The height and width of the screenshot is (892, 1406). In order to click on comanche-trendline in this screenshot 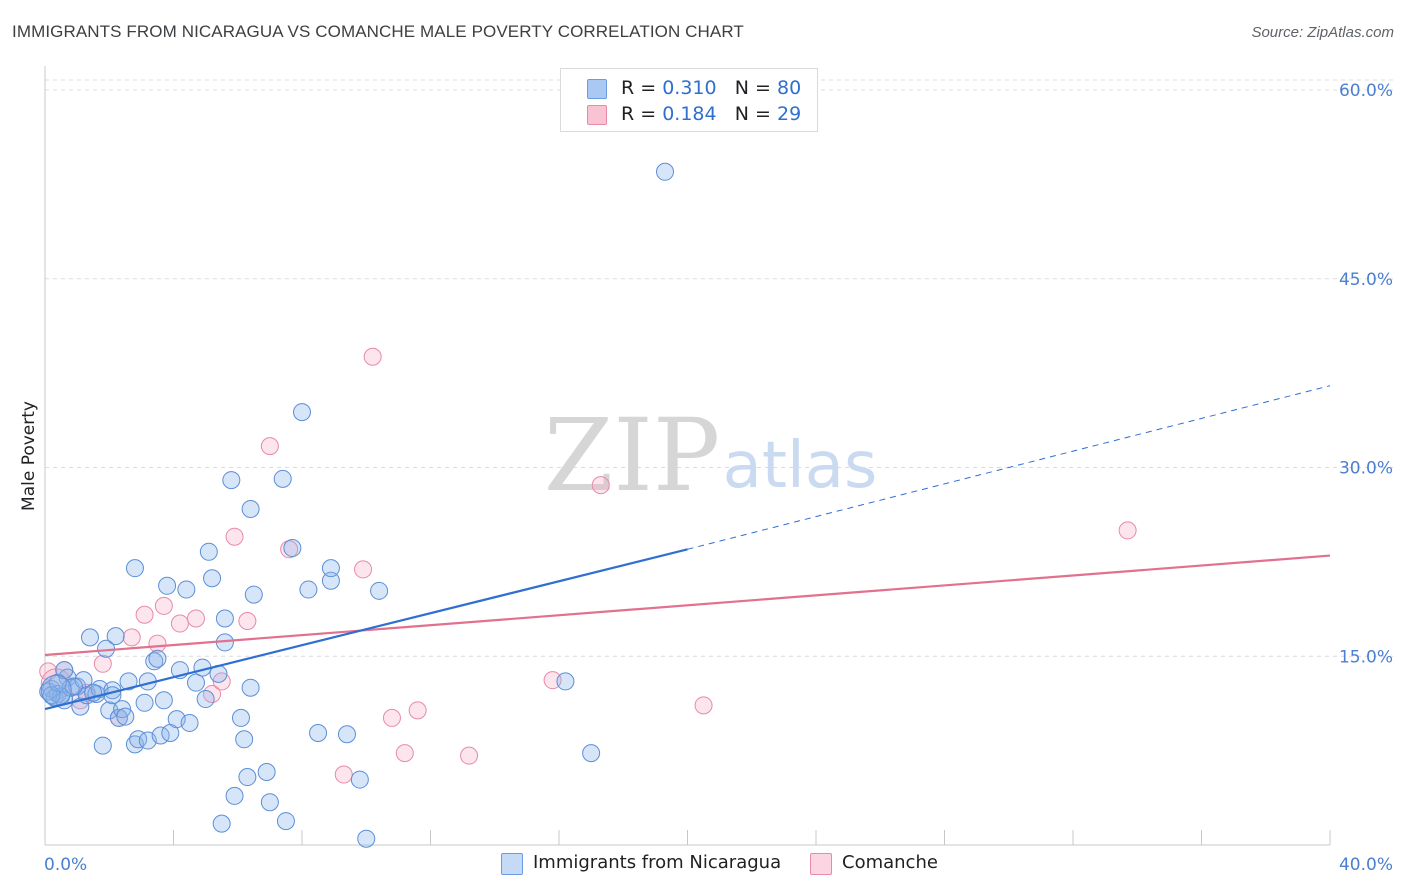, I will do `click(687, 605)`.